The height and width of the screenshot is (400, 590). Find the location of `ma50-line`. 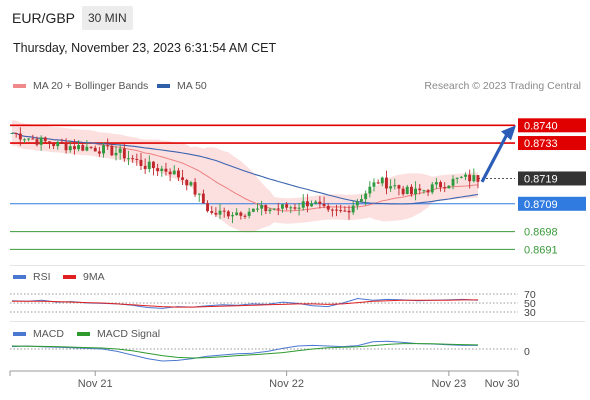

ma50-line is located at coordinates (245, 168).